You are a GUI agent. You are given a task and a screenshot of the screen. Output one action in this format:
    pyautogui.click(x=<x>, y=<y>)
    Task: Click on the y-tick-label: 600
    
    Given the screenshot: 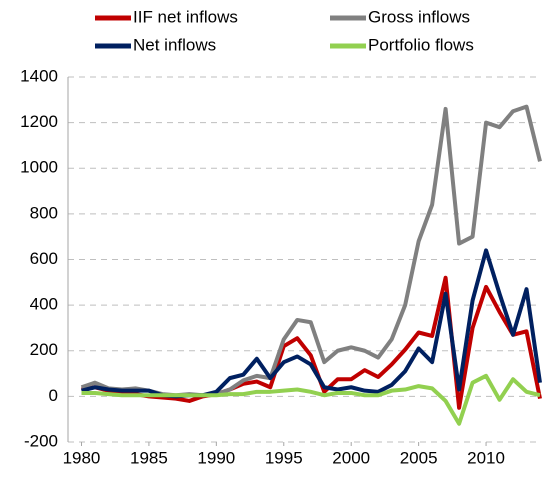 What is the action you would take?
    pyautogui.click(x=44, y=258)
    